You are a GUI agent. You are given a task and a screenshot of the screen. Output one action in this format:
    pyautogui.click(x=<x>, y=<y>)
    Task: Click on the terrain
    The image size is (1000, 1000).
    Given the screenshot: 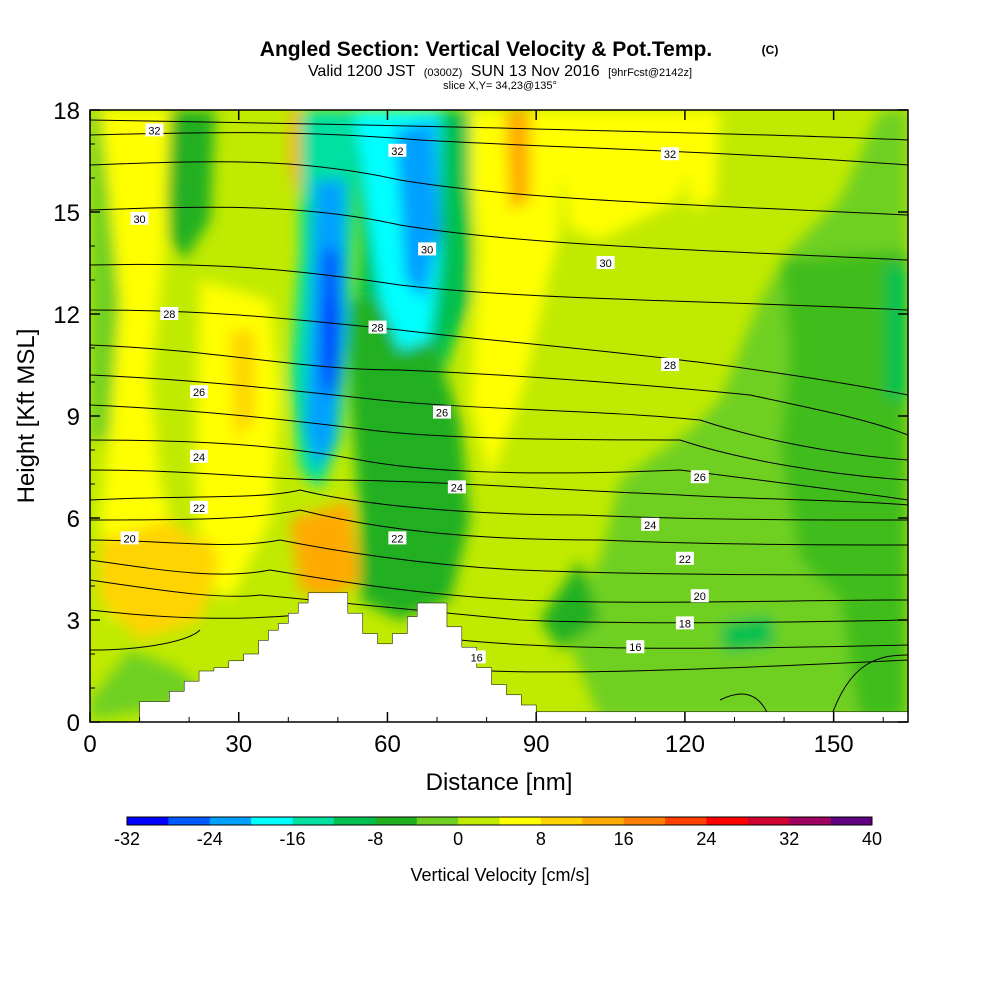 What is the action you would take?
    pyautogui.click(x=499, y=657)
    